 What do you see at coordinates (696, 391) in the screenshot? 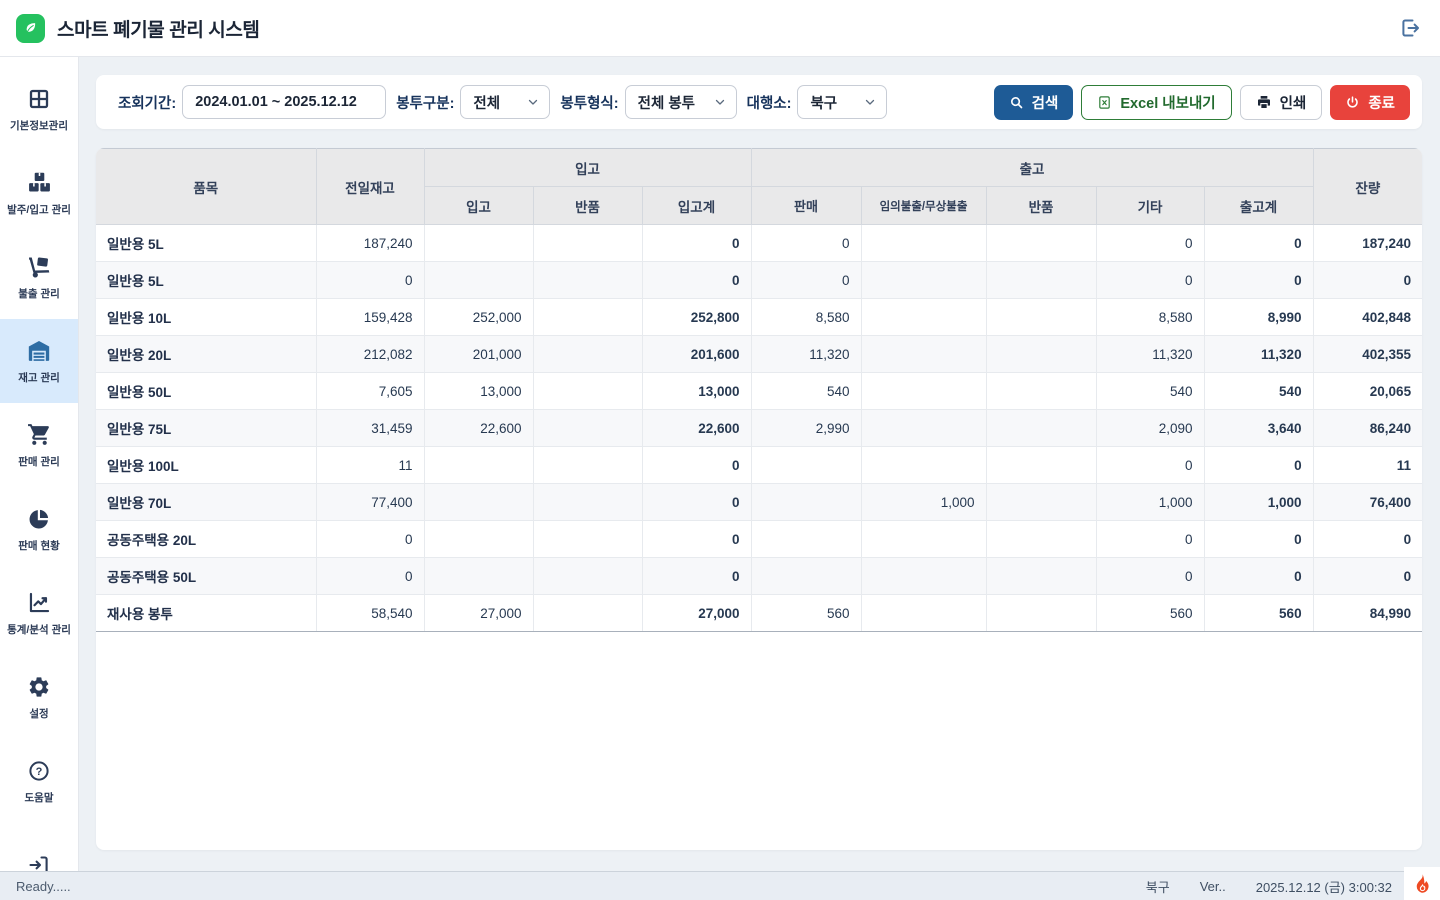
I see `value-cell: 13,000` at bounding box center [696, 391].